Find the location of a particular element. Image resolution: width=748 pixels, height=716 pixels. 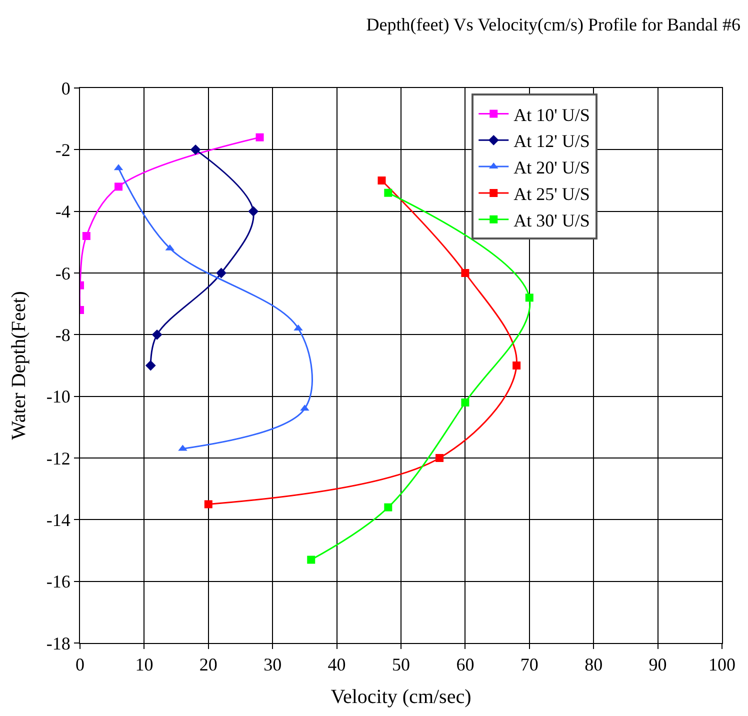

y-tick-label: -18 is located at coordinates (58, 643).